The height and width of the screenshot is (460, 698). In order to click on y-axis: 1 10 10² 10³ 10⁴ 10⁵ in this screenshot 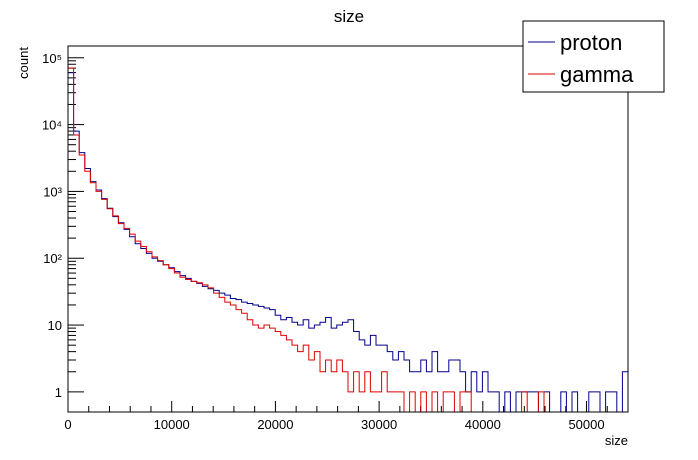, I will do `click(63, 225)`.